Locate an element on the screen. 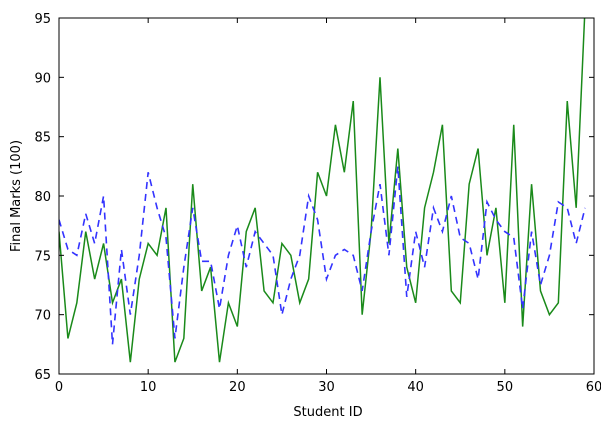 The height and width of the screenshot is (421, 601). x-tick-label: 10 is located at coordinates (148, 387).